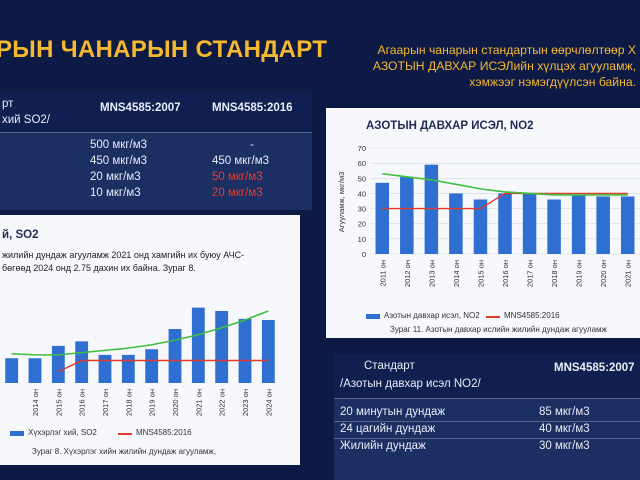 The height and width of the screenshot is (480, 640). I want to click on chart-title: й, SO2, so click(20, 235).